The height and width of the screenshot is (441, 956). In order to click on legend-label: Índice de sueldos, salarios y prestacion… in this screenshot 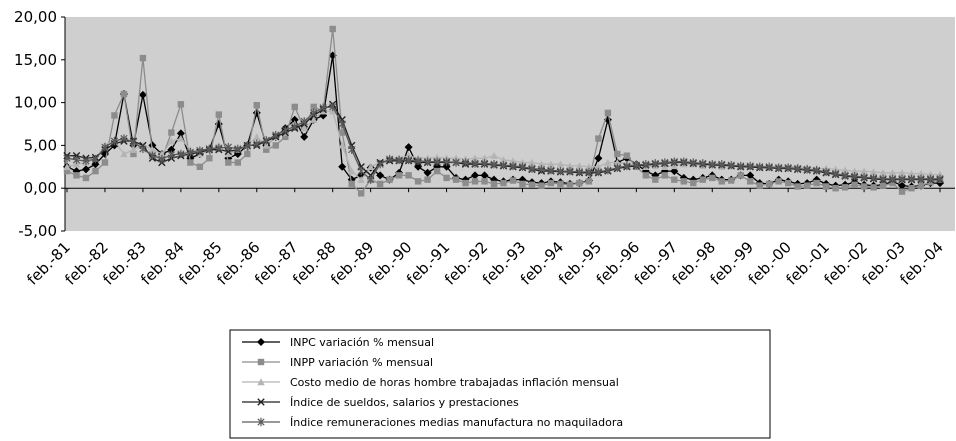, I will do `click(404, 402)`.